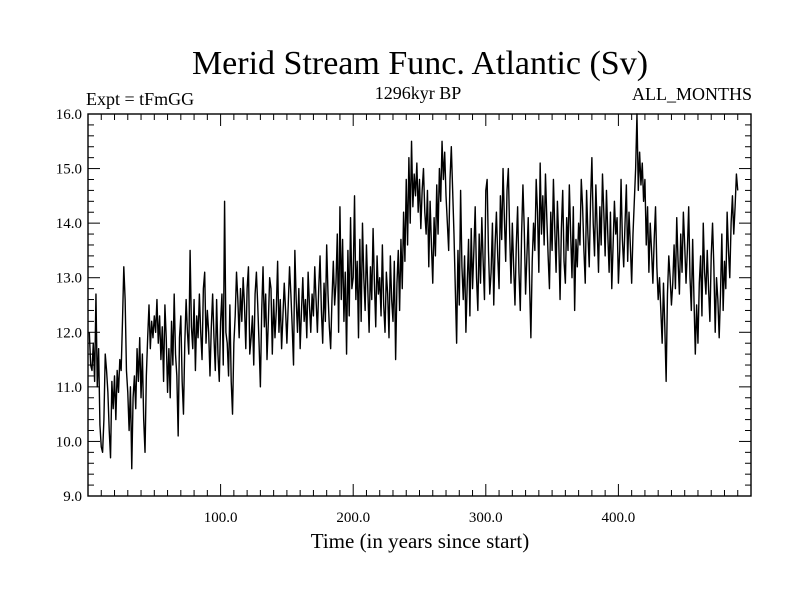  What do you see at coordinates (69, 388) in the screenshot?
I see `y-tick-label: 11.0` at bounding box center [69, 388].